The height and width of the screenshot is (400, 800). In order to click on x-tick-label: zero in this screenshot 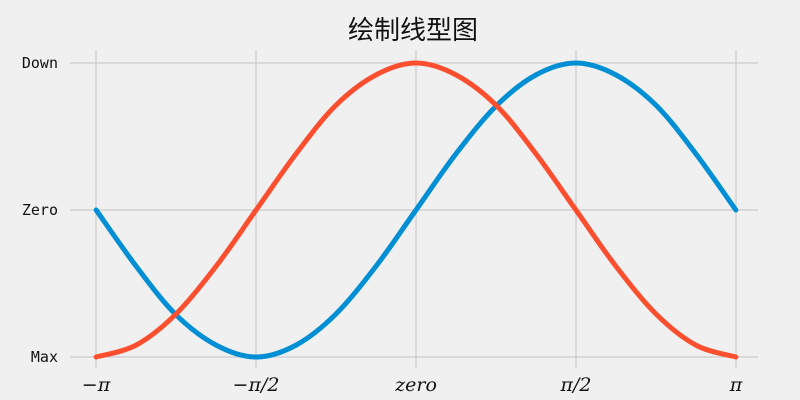, I will do `click(415, 385)`.